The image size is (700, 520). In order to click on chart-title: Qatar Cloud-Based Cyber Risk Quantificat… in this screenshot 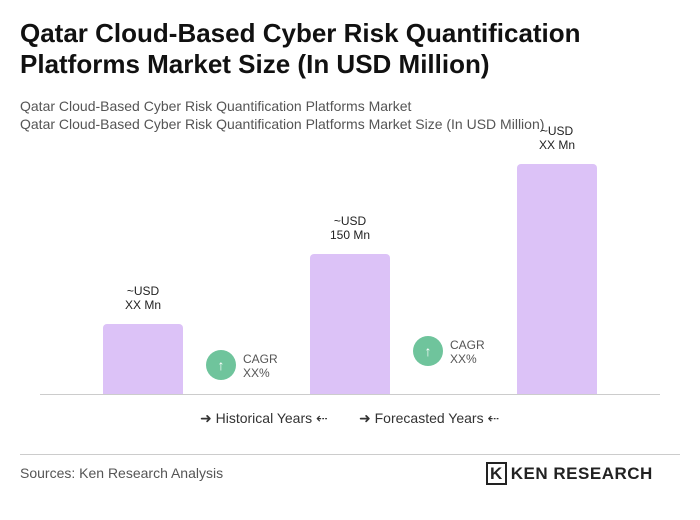, I will do `click(300, 48)`.